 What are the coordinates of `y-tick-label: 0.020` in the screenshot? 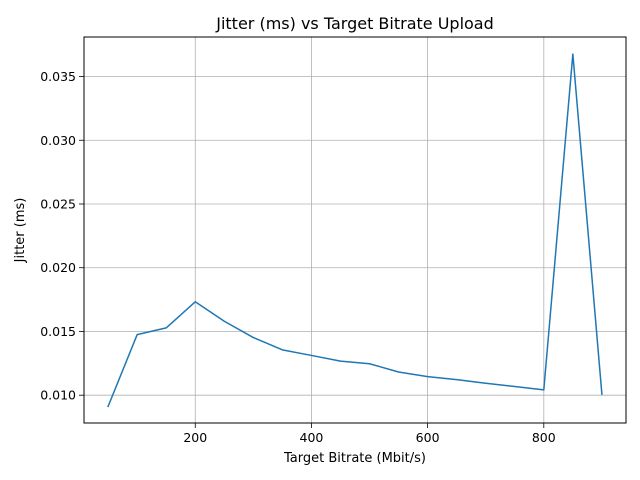 It's located at (58, 267).